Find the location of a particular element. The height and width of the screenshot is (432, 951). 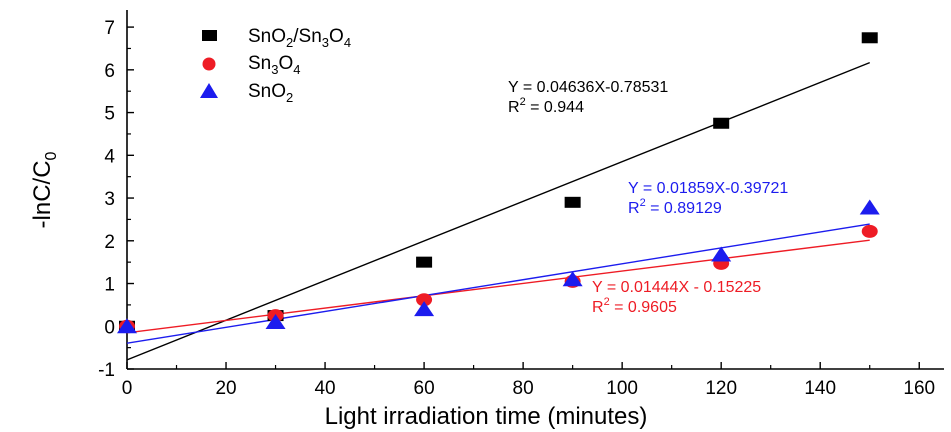

x-axis-title: Light irradiation time (minutes) is located at coordinates (486, 416).